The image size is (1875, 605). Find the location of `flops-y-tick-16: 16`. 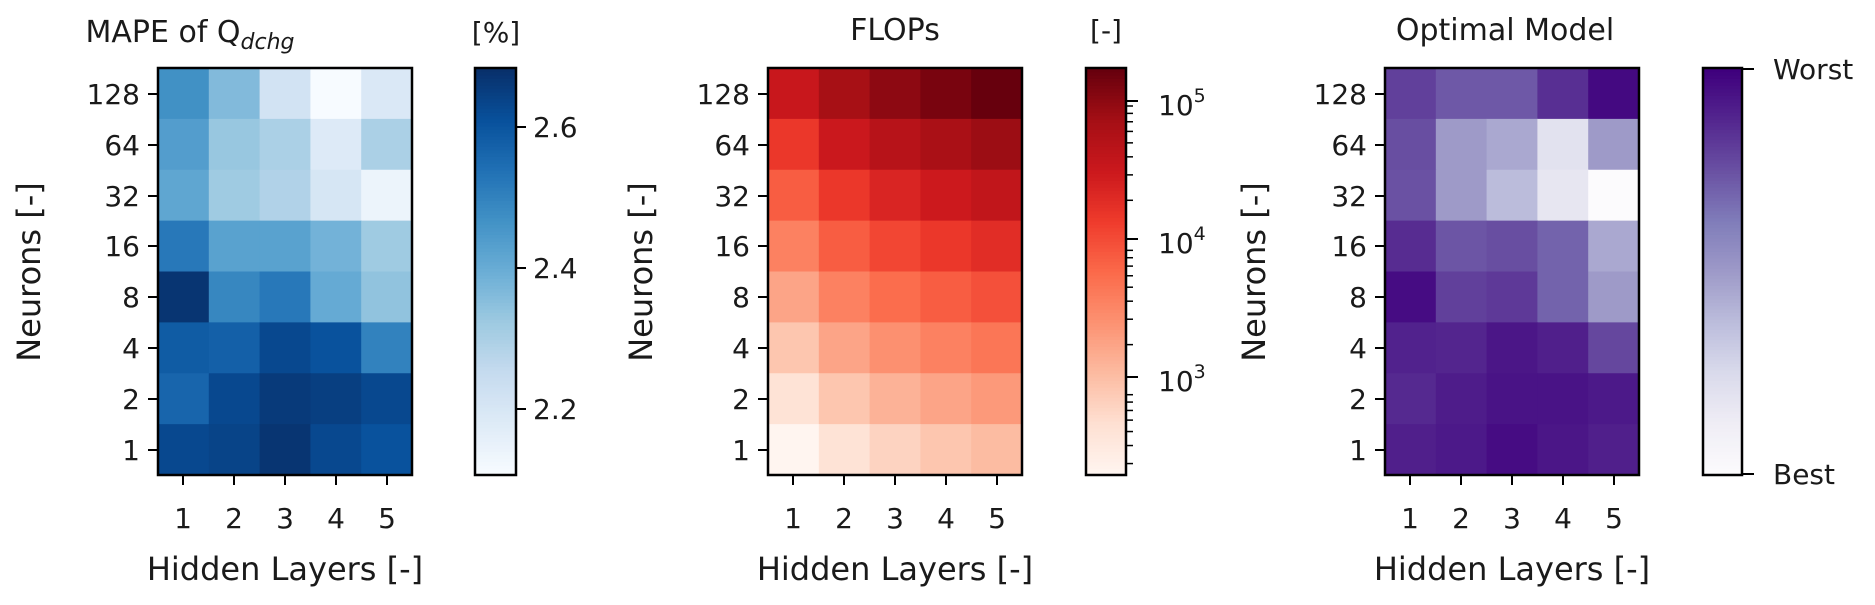

flops-y-tick-16: 16 is located at coordinates (732, 246).